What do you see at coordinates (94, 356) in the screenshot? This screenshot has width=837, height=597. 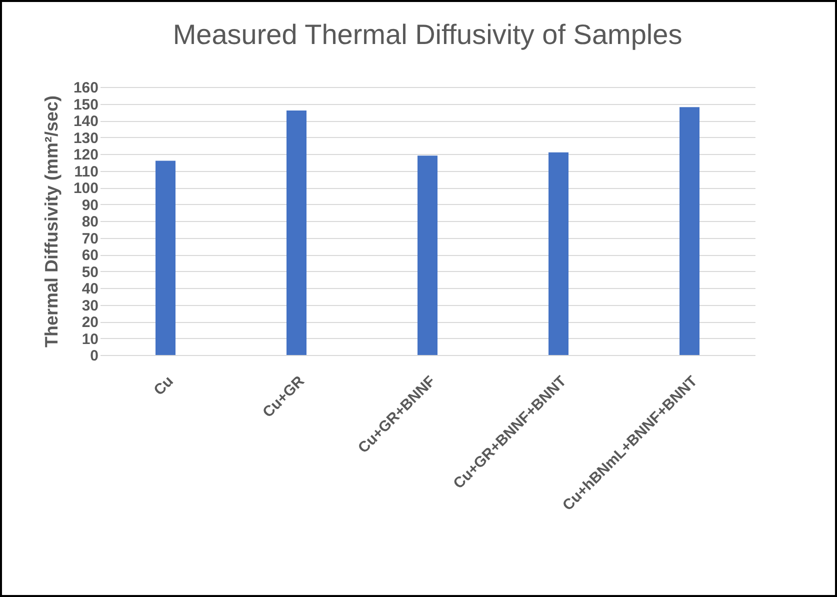 I see `y-tick-label: 0` at bounding box center [94, 356].